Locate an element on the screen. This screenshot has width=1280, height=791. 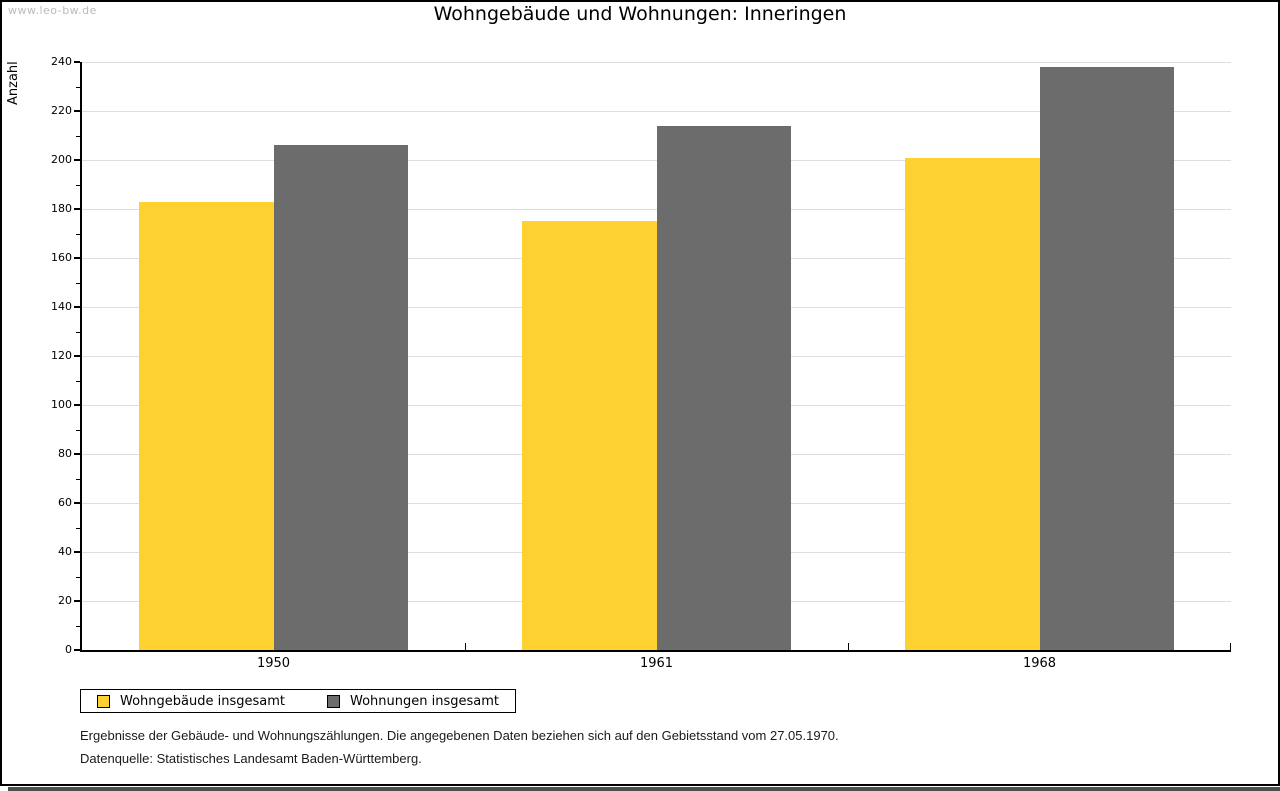
bar-1968-wohngeb-ude-insgesamt is located at coordinates (972, 403).